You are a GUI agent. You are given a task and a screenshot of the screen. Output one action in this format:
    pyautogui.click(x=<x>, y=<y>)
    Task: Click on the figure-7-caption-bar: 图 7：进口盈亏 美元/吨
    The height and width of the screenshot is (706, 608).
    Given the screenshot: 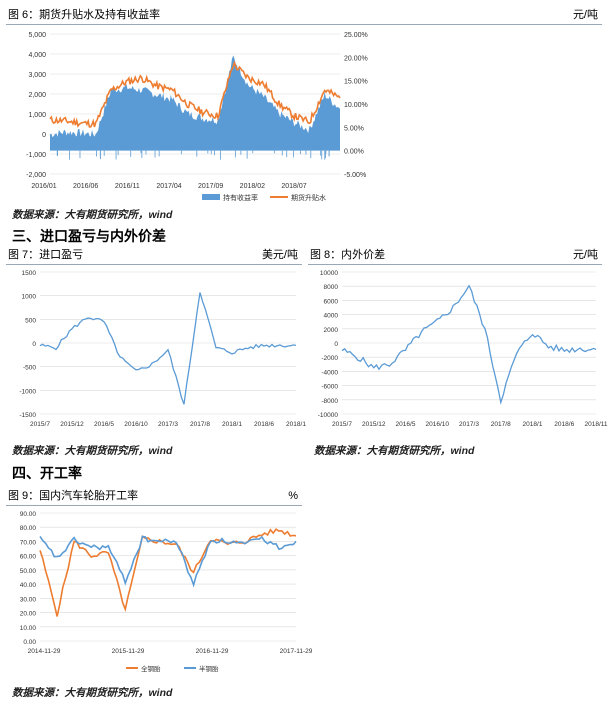 What is the action you would take?
    pyautogui.click(x=154, y=255)
    